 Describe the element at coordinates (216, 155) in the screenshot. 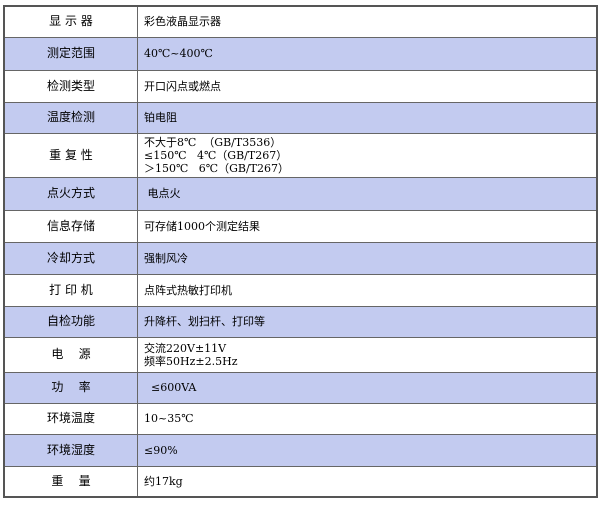

I see `spec-value-line: ≤150℃ 4℃（GB/T267）` at that location.